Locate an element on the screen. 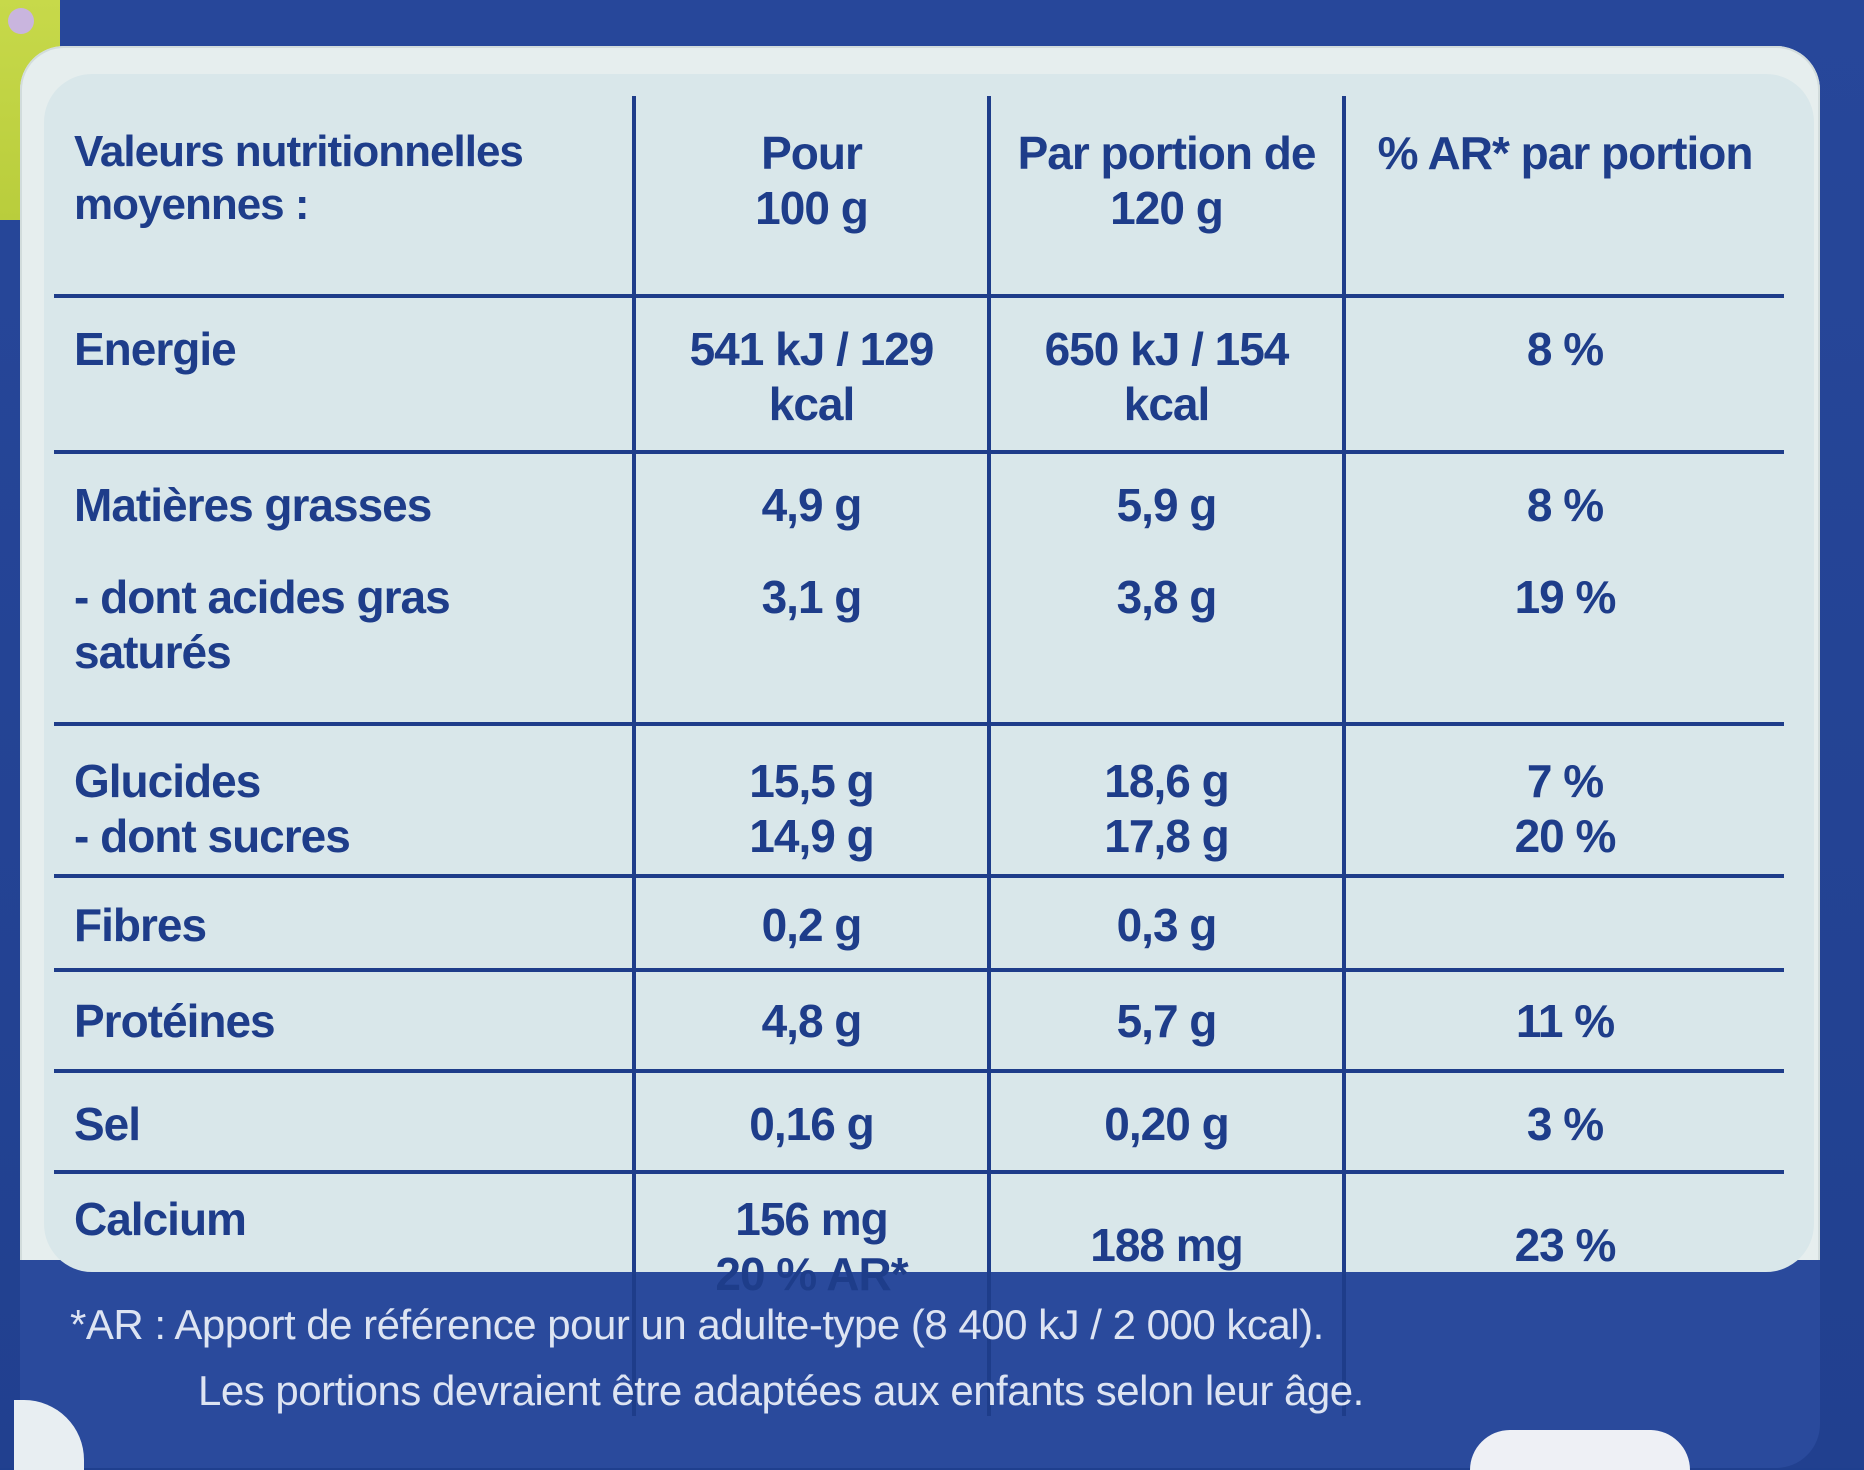 The image size is (1864, 1470). cell-per-portion: 18,6 g 17,8 g is located at coordinates (1165, 799).